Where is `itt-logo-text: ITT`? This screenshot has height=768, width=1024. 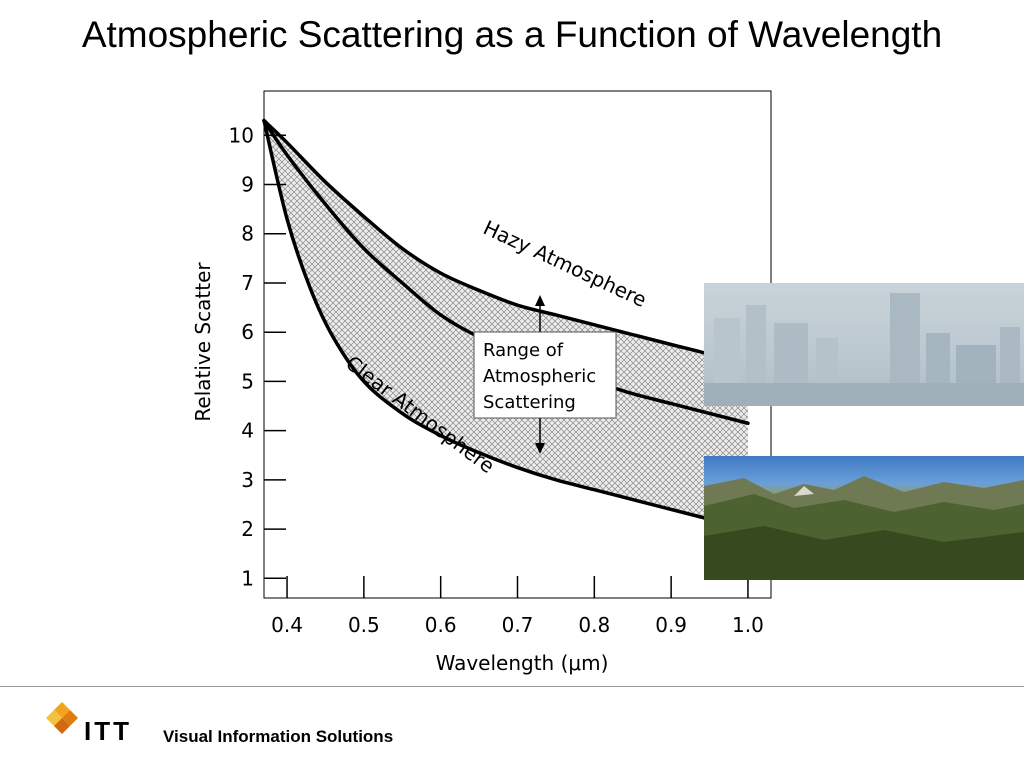 itt-logo-text: ITT is located at coordinates (108, 731).